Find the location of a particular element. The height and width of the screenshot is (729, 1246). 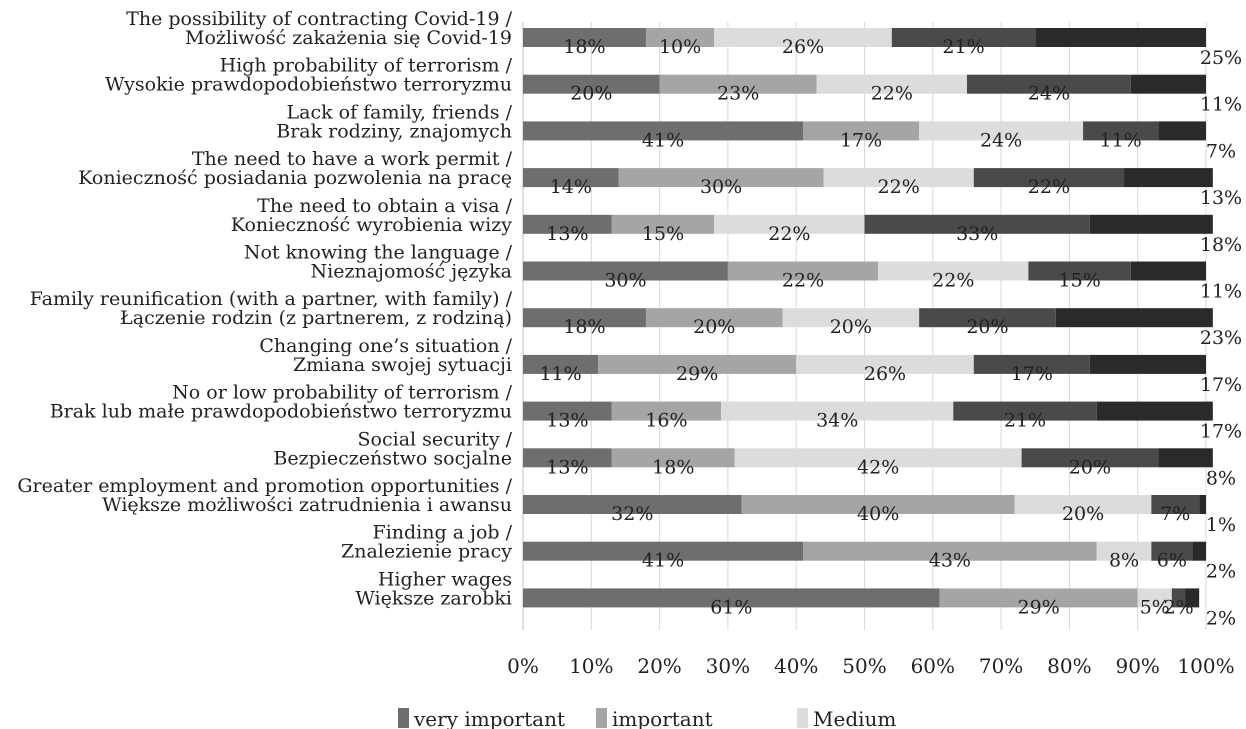

category-label-pl: Większe zarobki is located at coordinates (433, 598).